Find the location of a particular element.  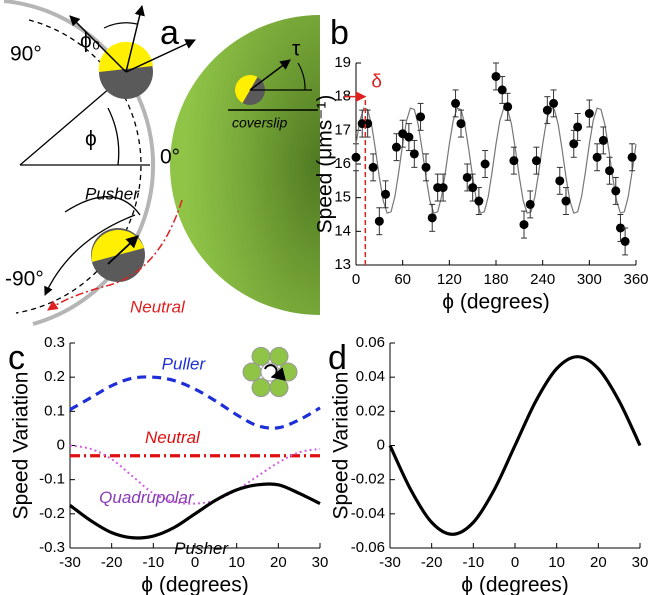

tau-label: τ is located at coordinates (296, 49).